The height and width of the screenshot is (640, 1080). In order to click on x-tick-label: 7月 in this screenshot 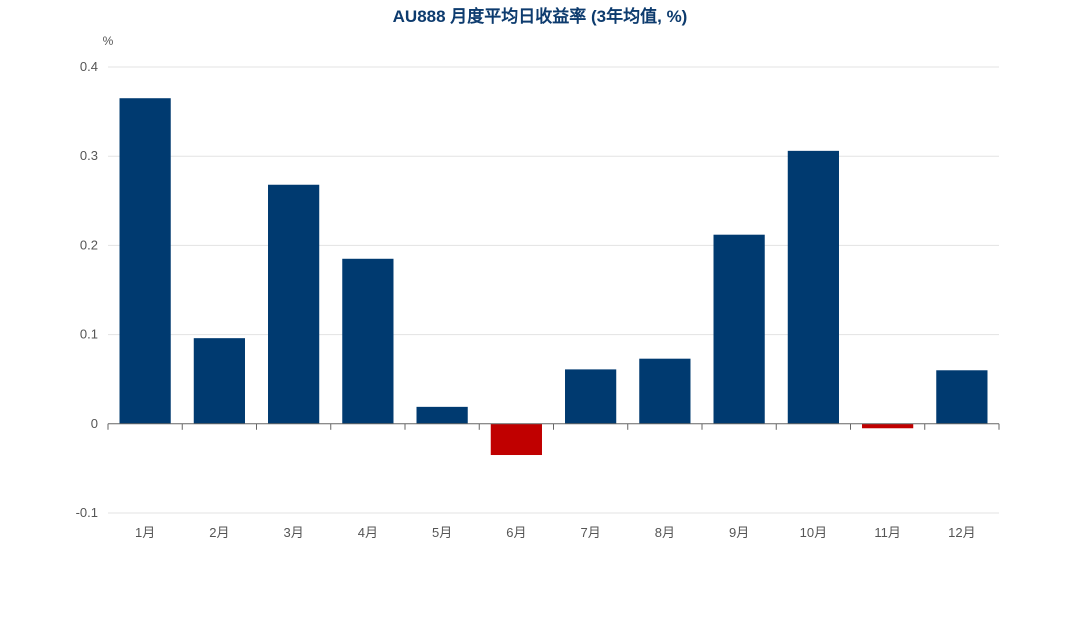, I will do `click(591, 532)`.